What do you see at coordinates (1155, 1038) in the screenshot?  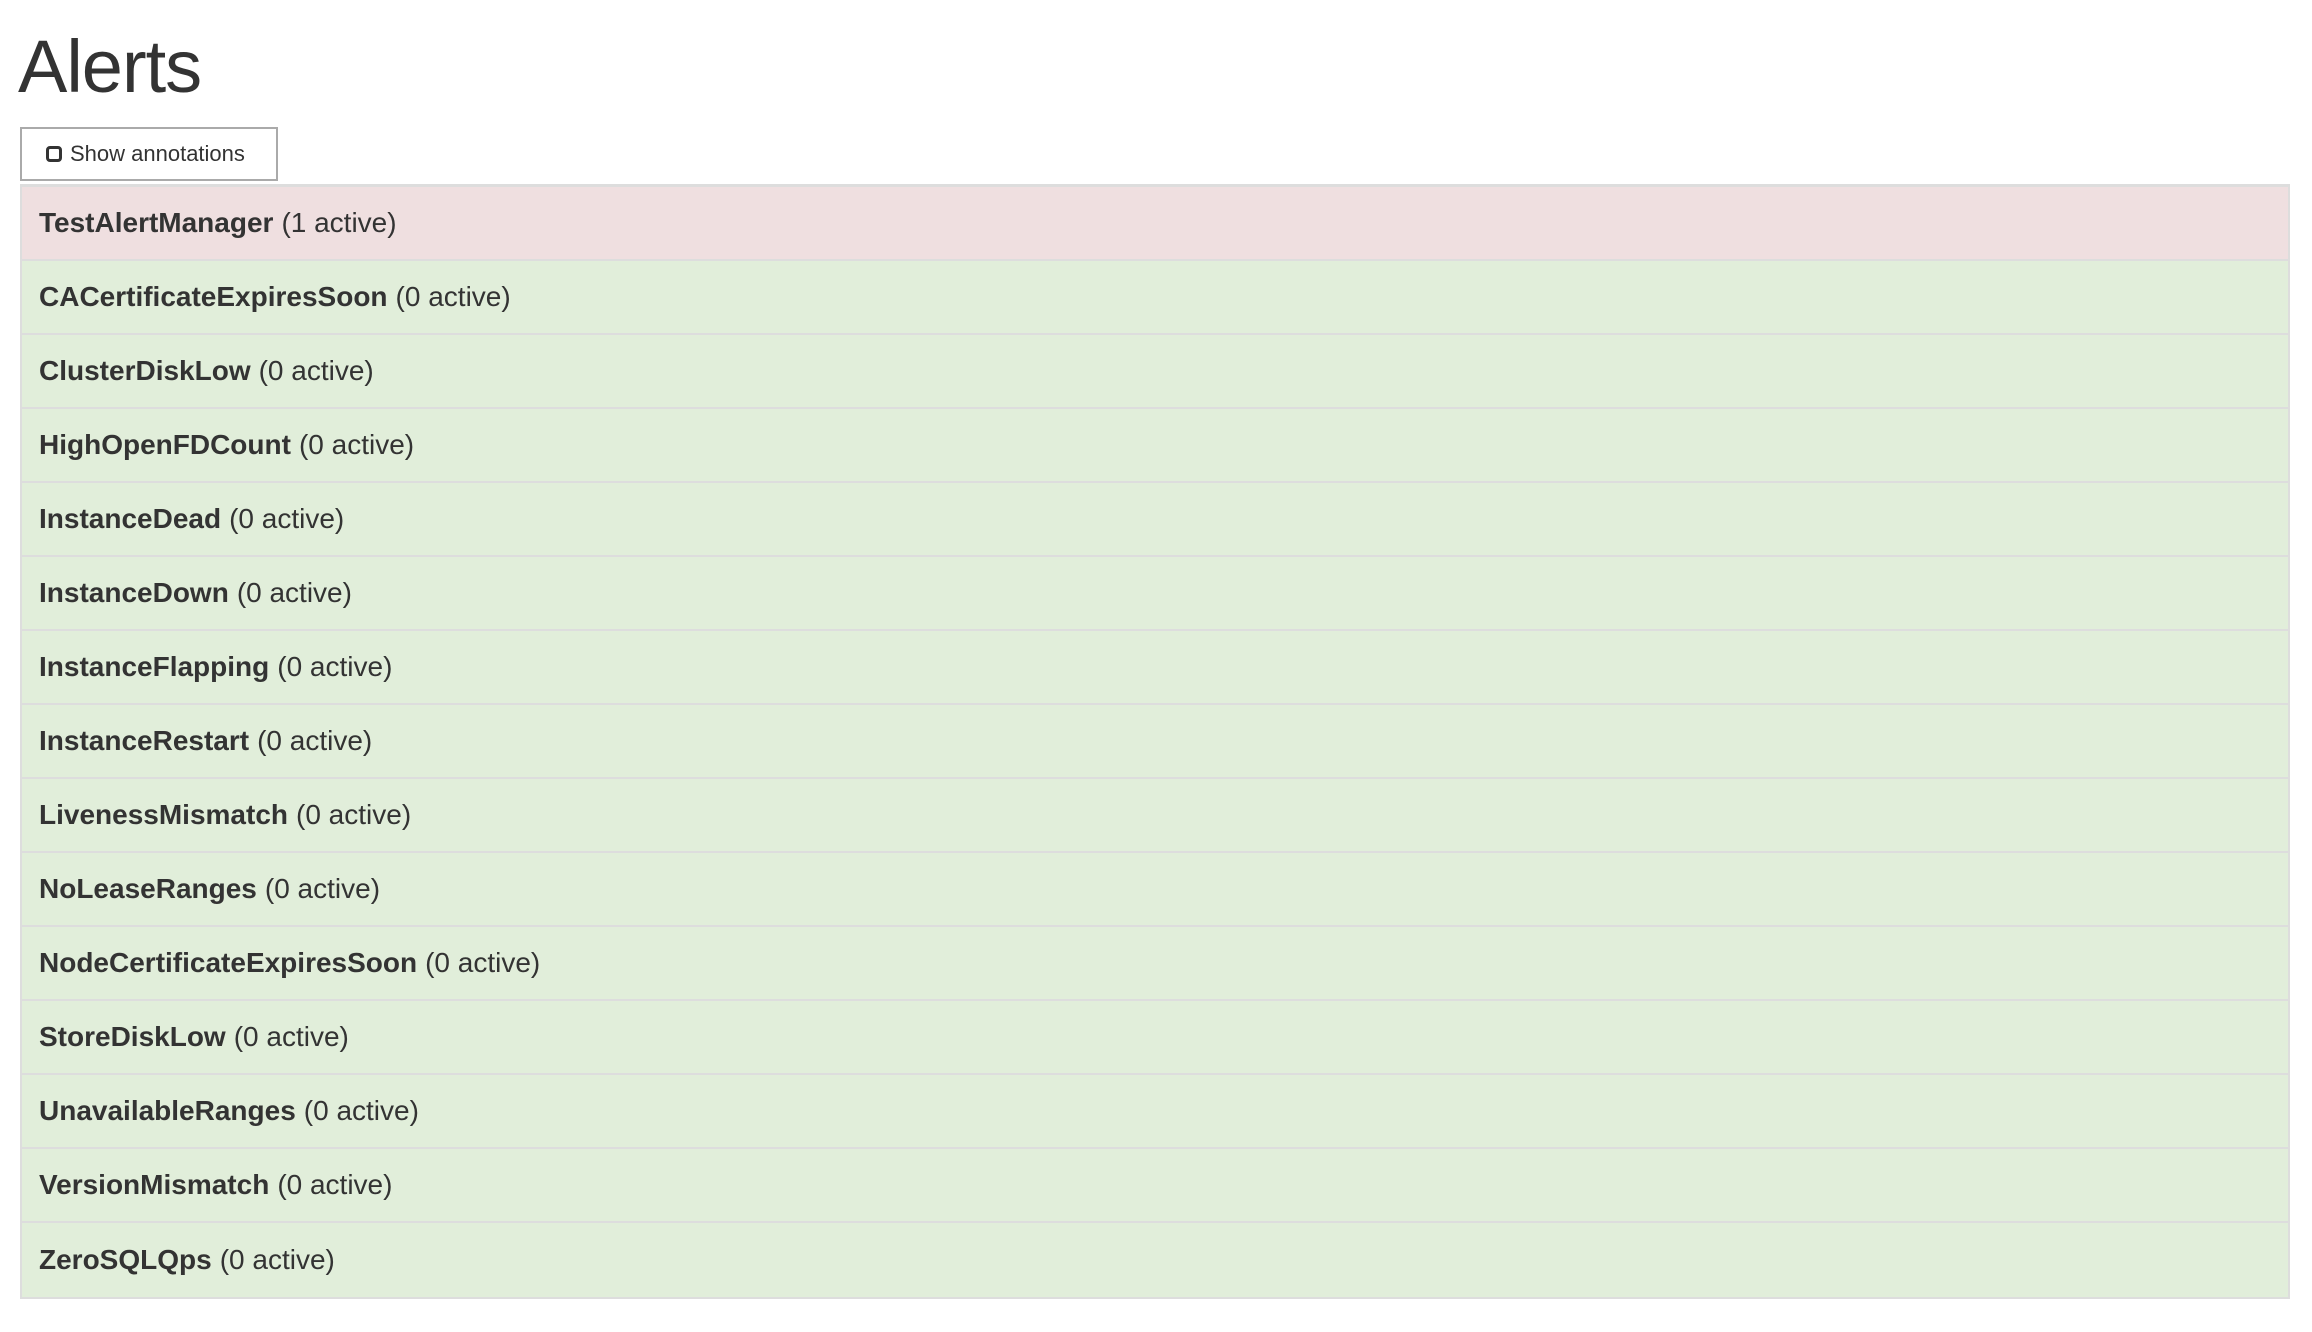 I see `alert-row: StoreDiskLow (0 active)` at bounding box center [1155, 1038].